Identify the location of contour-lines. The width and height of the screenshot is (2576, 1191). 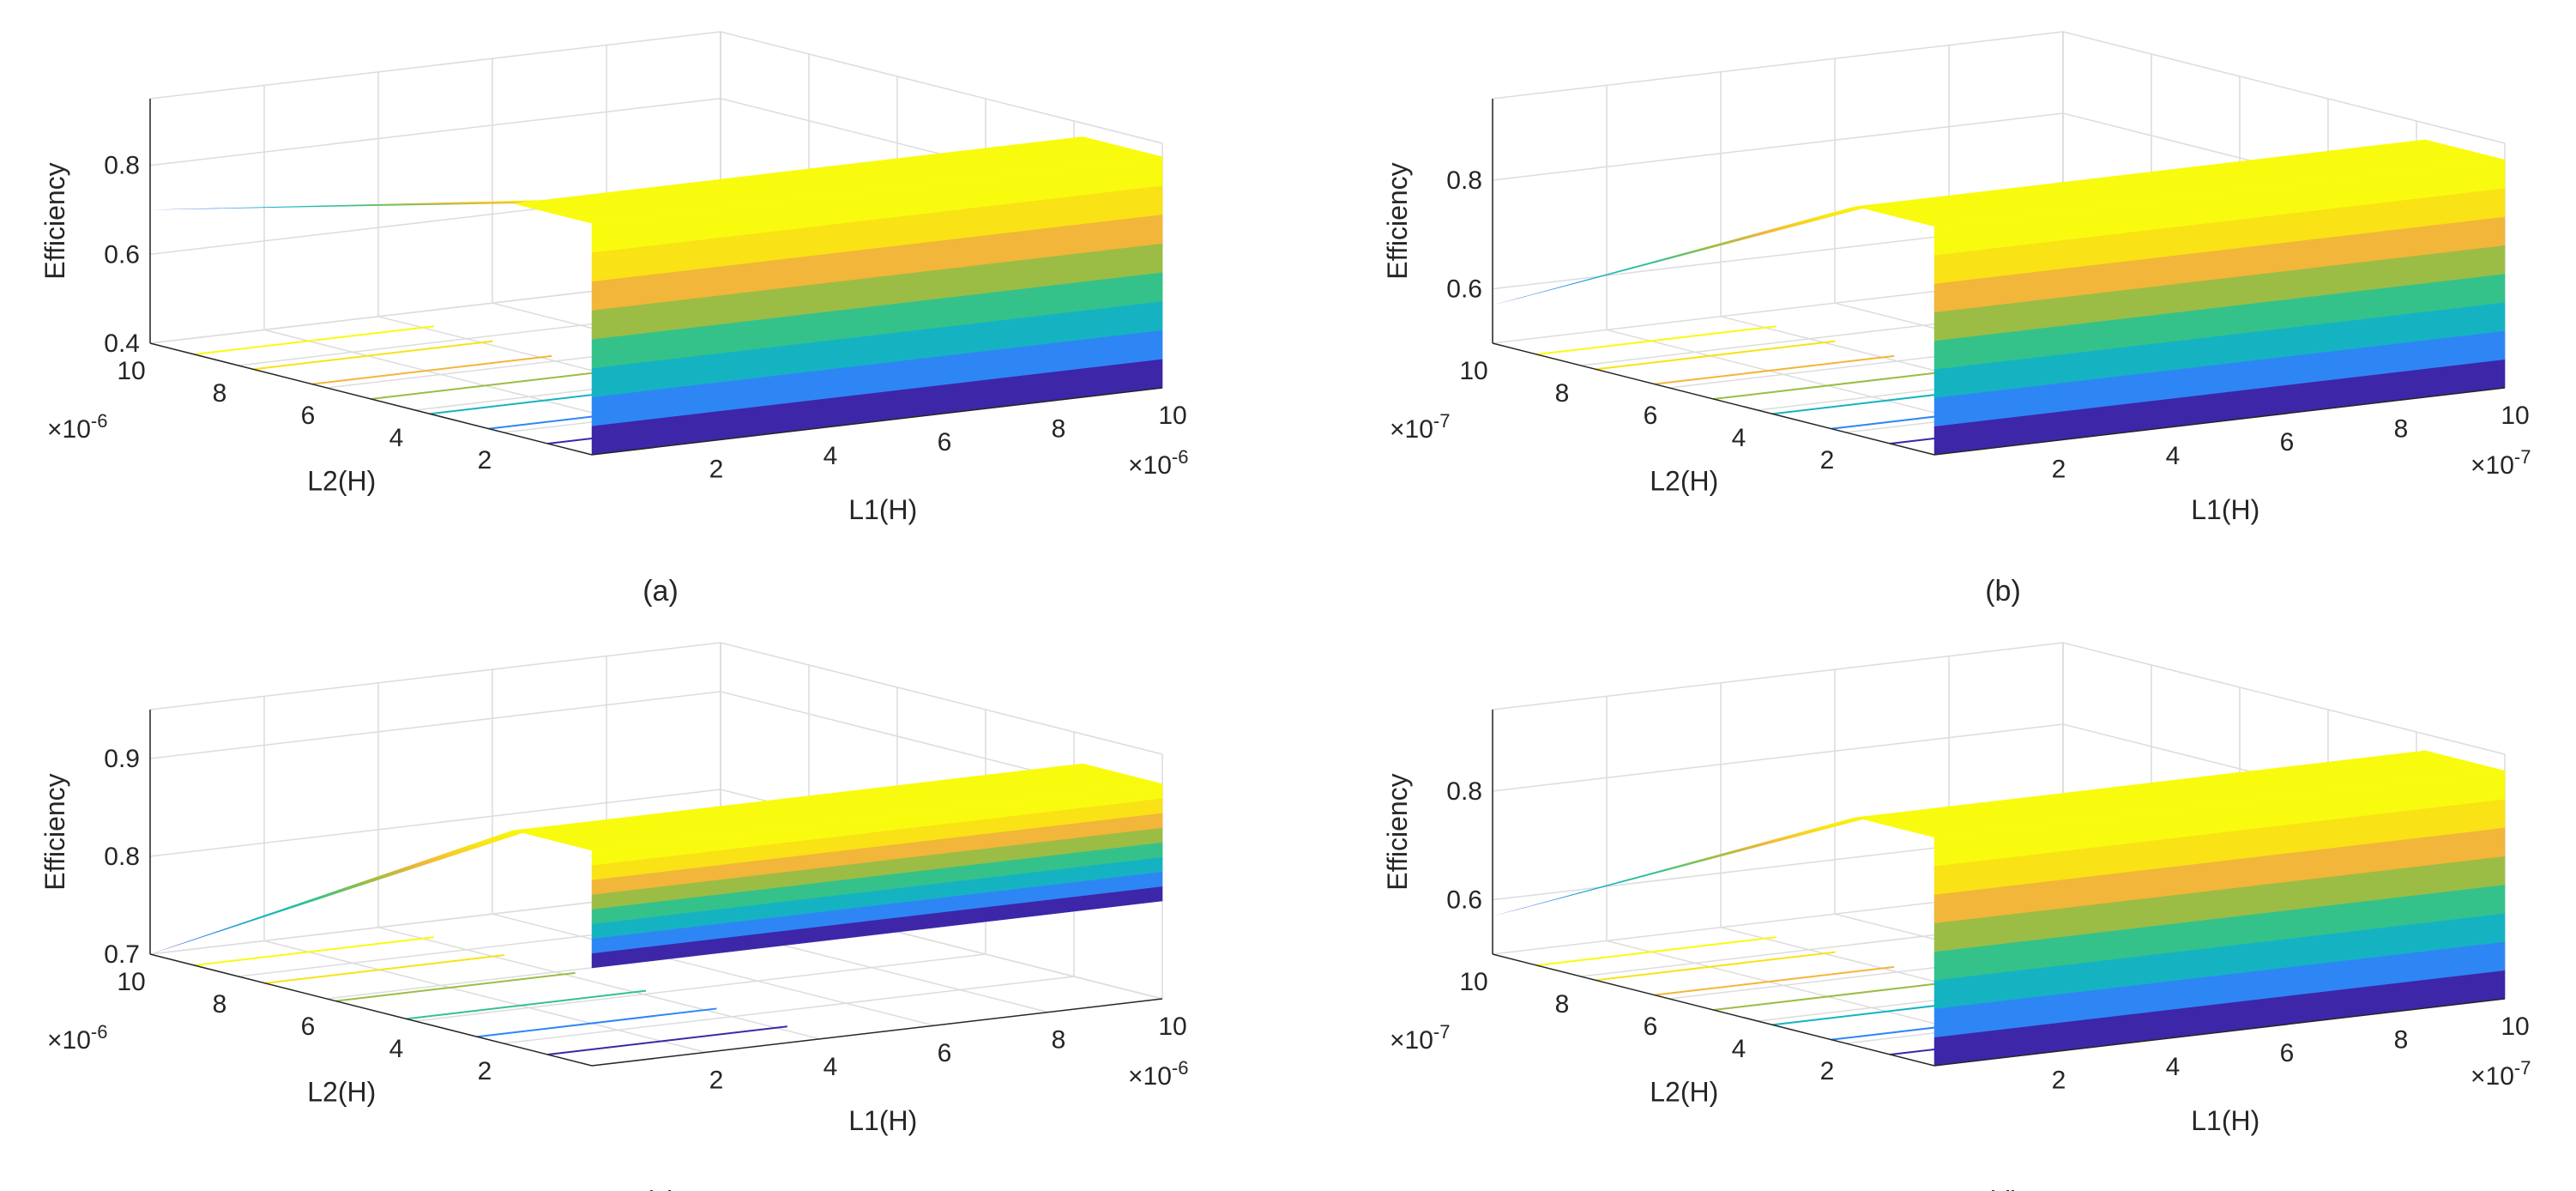
(490, 995).